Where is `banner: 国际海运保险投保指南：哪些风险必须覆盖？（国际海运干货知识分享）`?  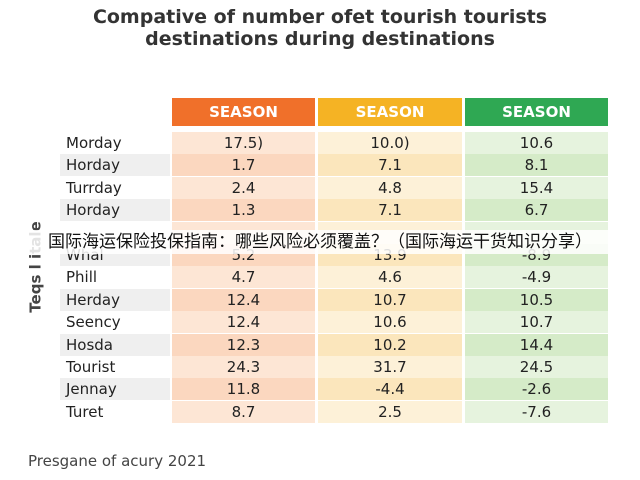 banner: 国际海运保险投保指南：哪些风险必须覆盖？（国际海运干货知识分享） is located at coordinates (320, 242).